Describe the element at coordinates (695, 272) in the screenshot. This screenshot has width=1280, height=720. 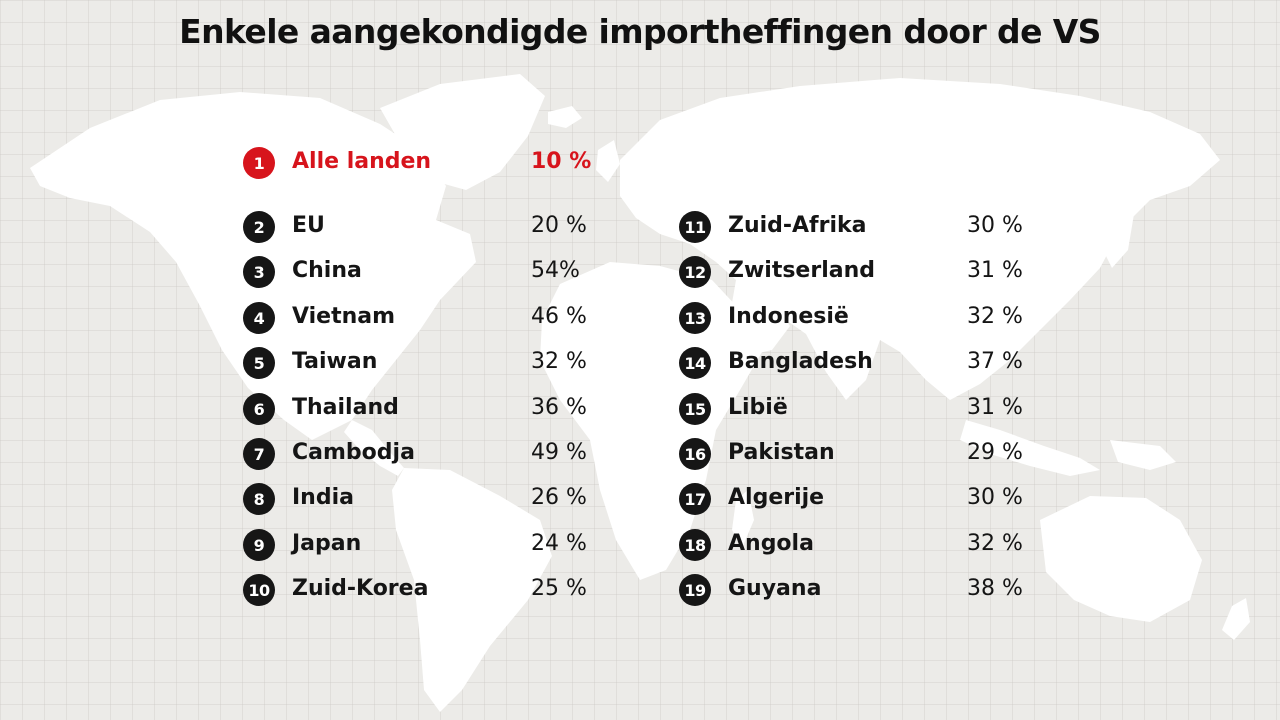
I see `rank-badge: 12` at that location.